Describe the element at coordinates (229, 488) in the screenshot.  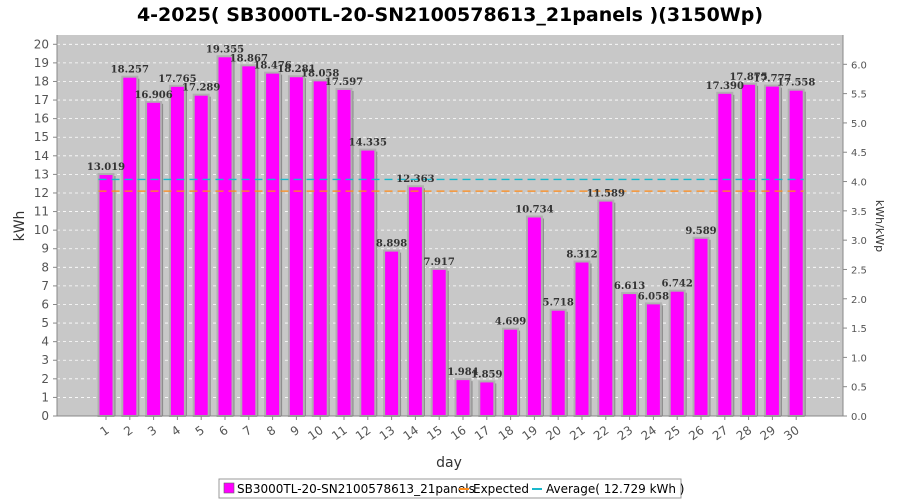
I see `legend-swatch-production` at that location.